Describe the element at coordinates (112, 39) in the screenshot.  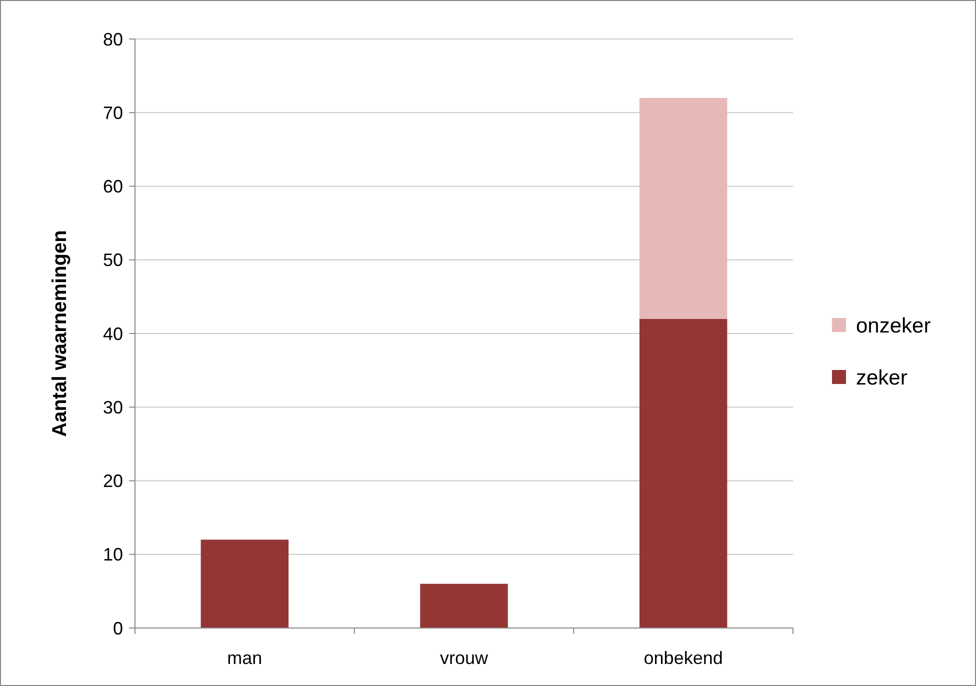
I see `y-tick-label: 80` at that location.